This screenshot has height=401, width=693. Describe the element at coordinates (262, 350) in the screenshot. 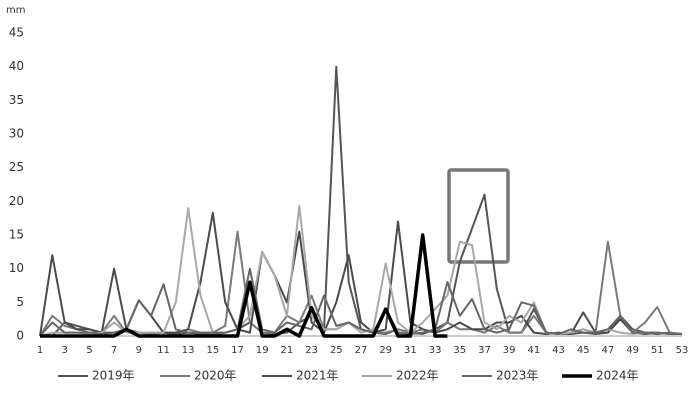

I see `x-tick-label: 19` at that location.